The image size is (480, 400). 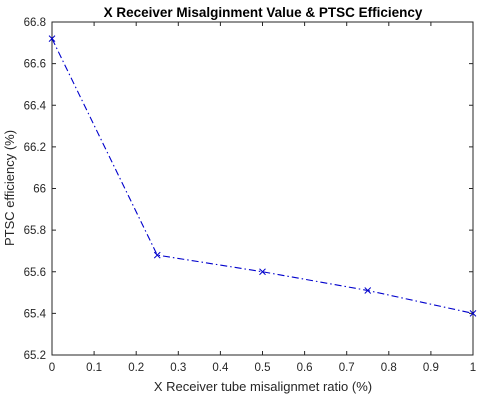 What do you see at coordinates (9, 188) in the screenshot?
I see `y-axis-label: PTSC efficiency (%)` at bounding box center [9, 188].